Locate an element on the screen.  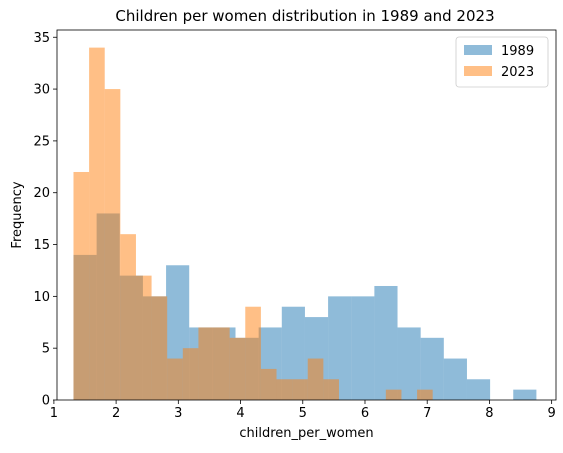
x-tick-label: 8 is located at coordinates (489, 413).